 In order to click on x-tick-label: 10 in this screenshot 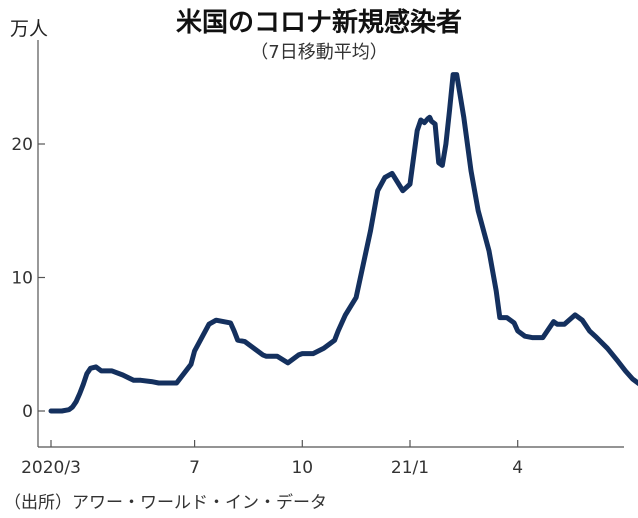, I will do `click(302, 468)`.